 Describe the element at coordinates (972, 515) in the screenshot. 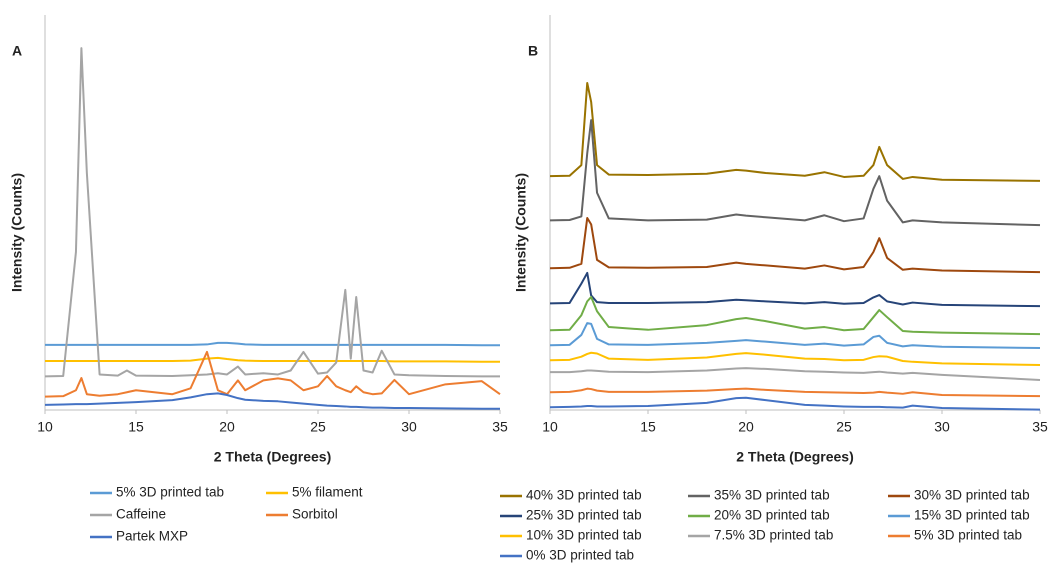

I see `legend-label: 15% 3D printed tab` at that location.